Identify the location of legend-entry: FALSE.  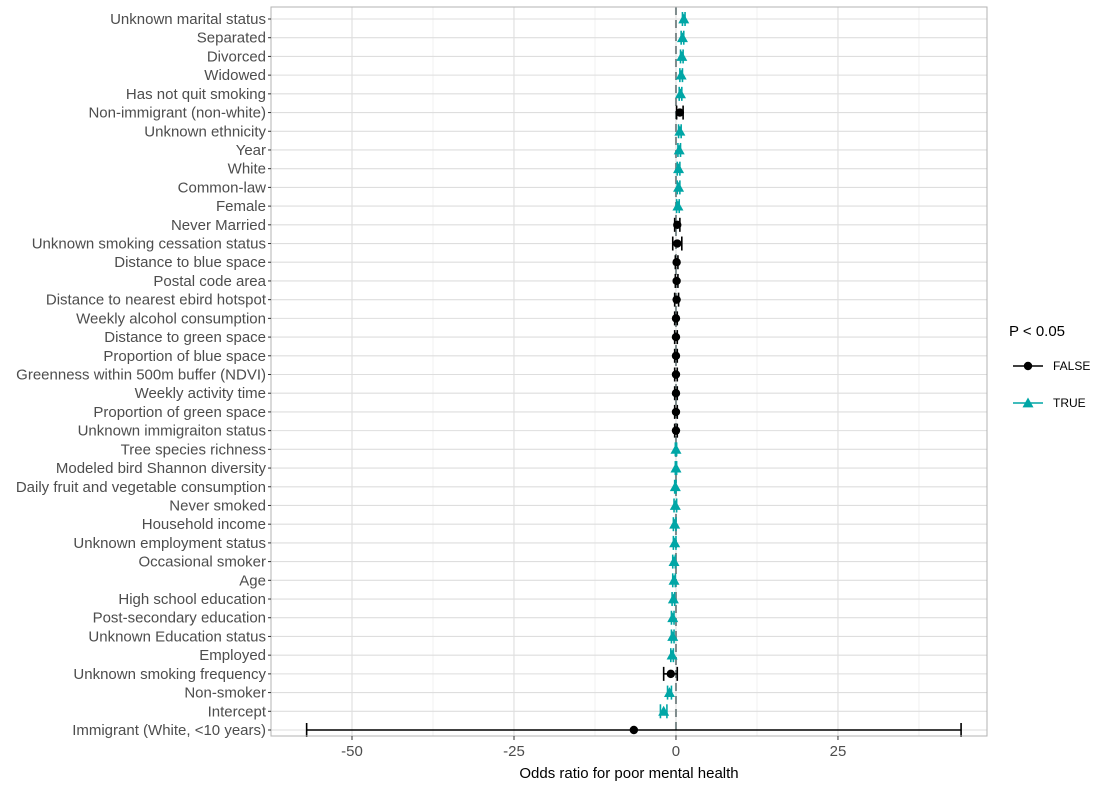
(1051, 366).